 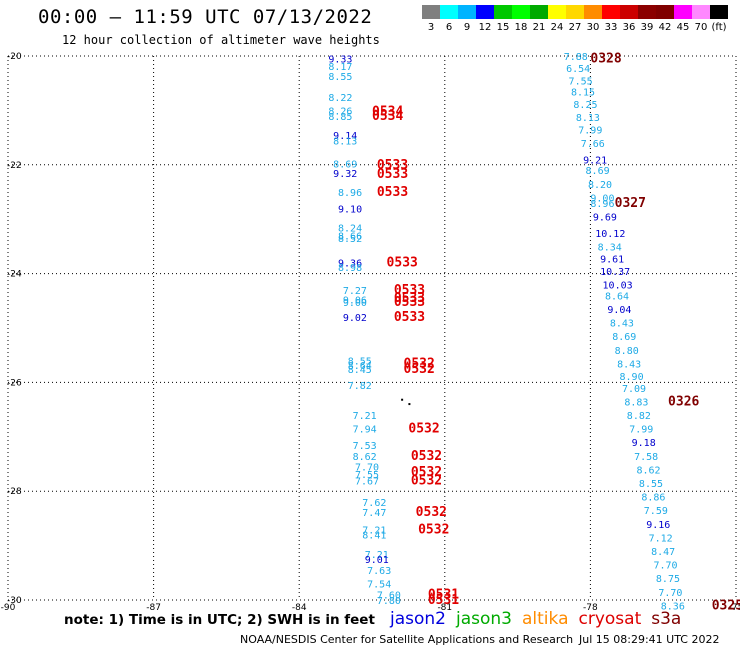 I want to click on data-point-label: 7.53, so click(x=365, y=446).